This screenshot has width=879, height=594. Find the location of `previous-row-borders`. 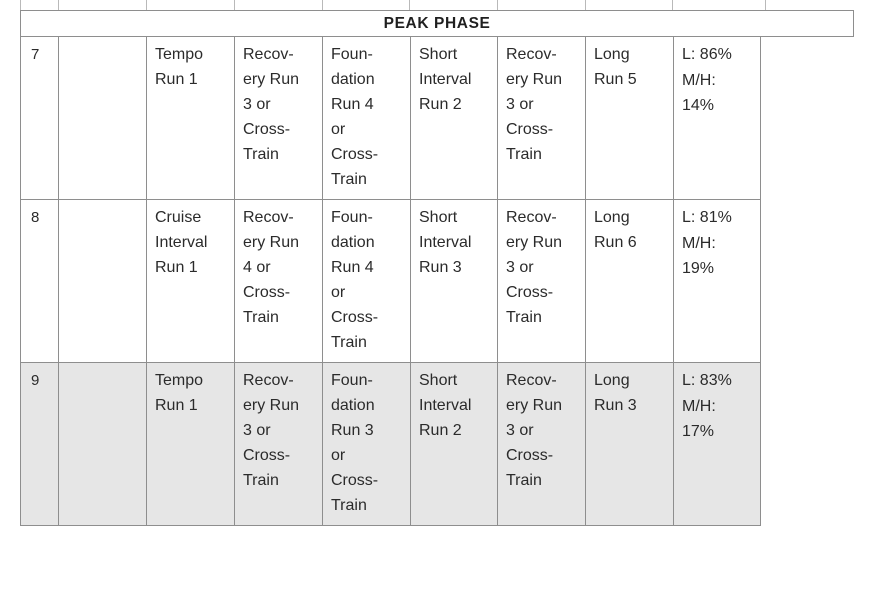

previous-row-borders is located at coordinates (393, 5).